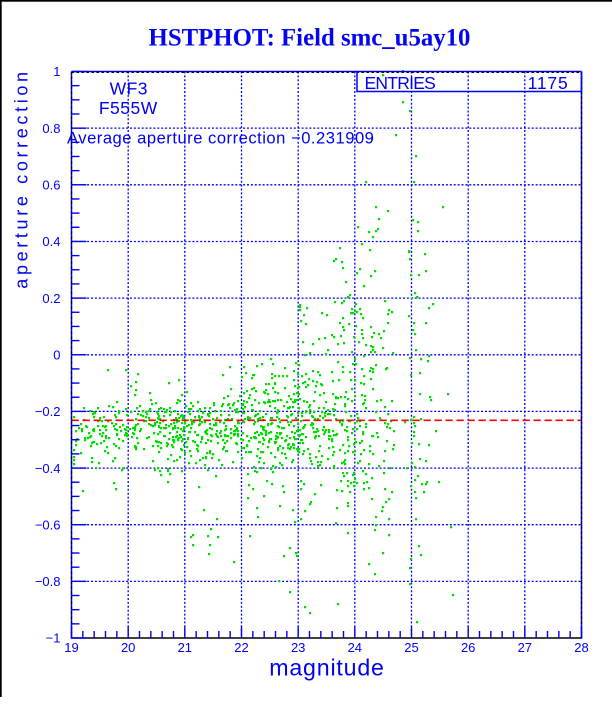 The height and width of the screenshot is (709, 612). What do you see at coordinates (51, 128) in the screenshot?
I see `svg-text: 0.8` at bounding box center [51, 128].